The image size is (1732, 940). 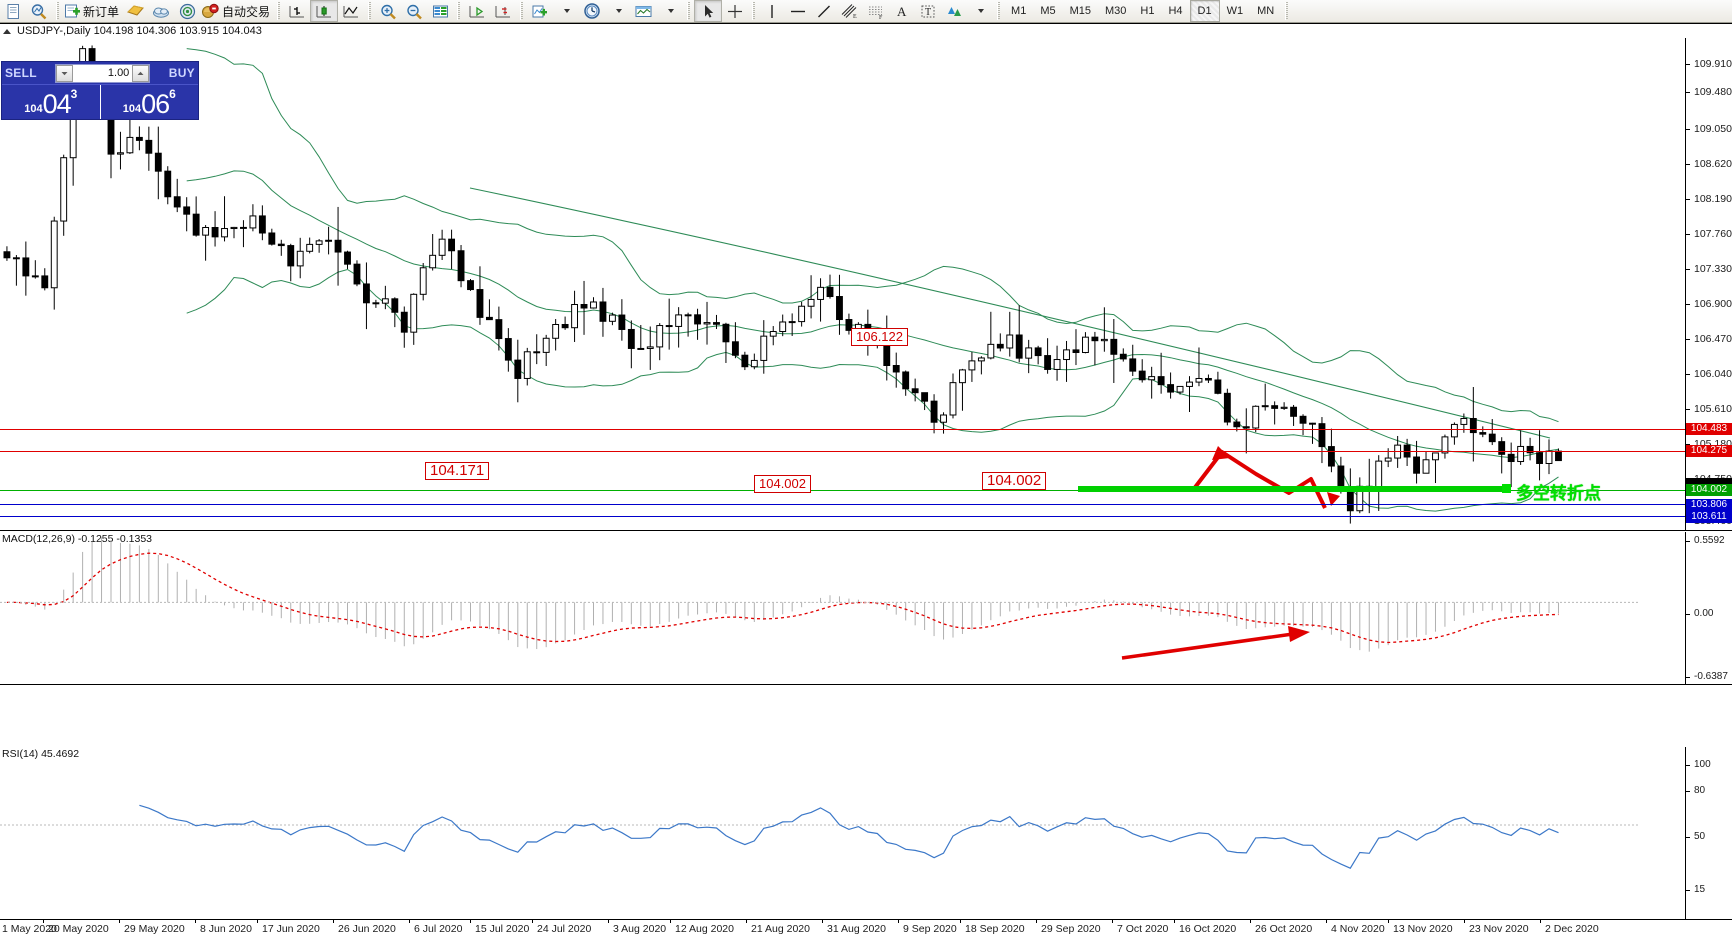 I want to click on annotation-marker-square, so click(x=1506, y=488).